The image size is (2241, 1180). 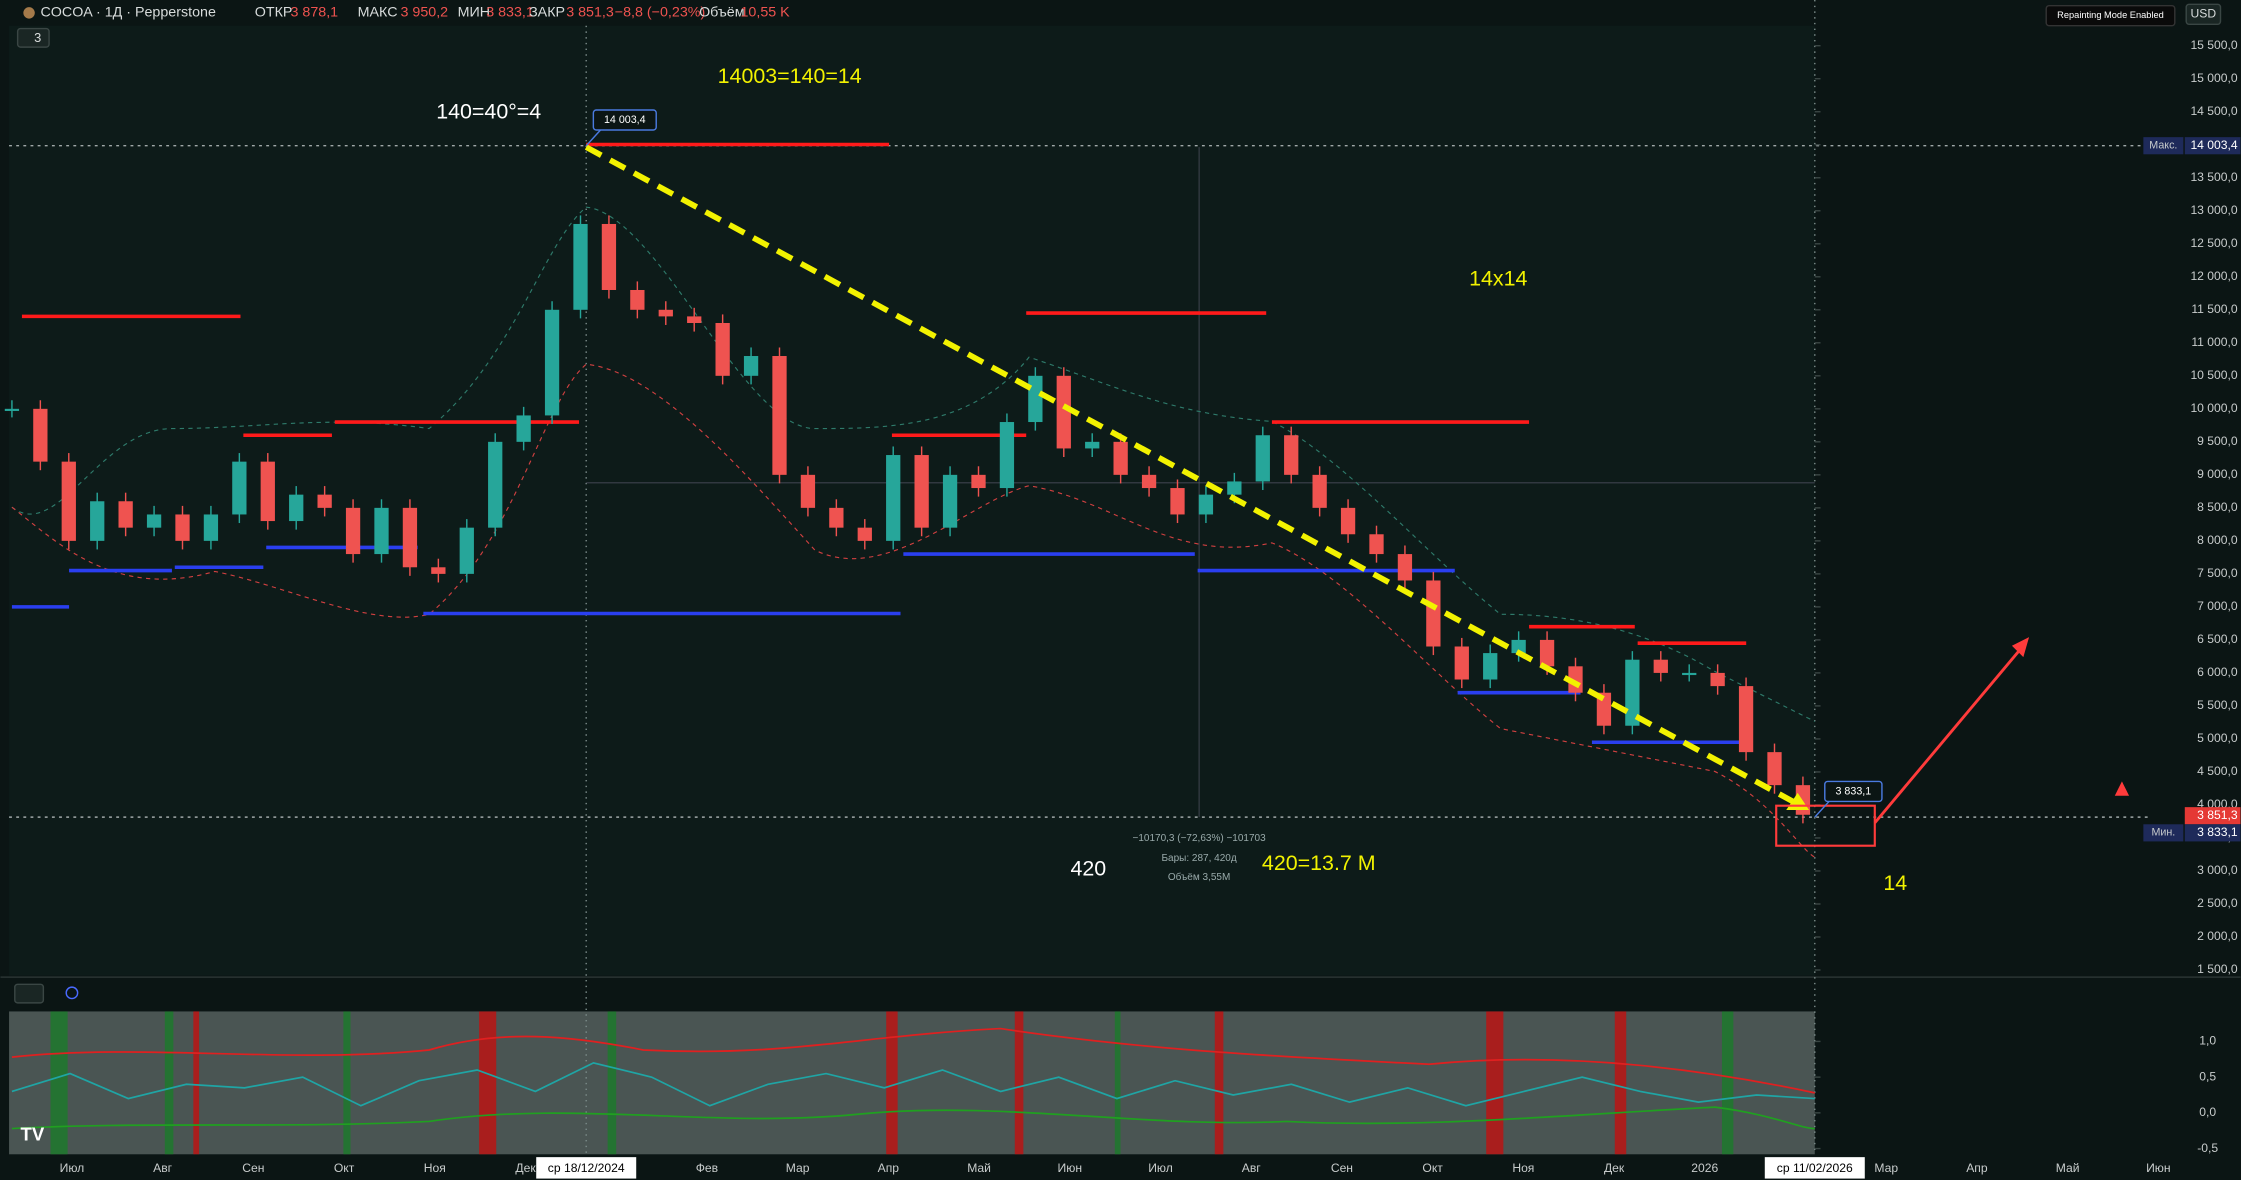 I want to click on x-tick-label: Июн, so click(x=2158, y=1168).